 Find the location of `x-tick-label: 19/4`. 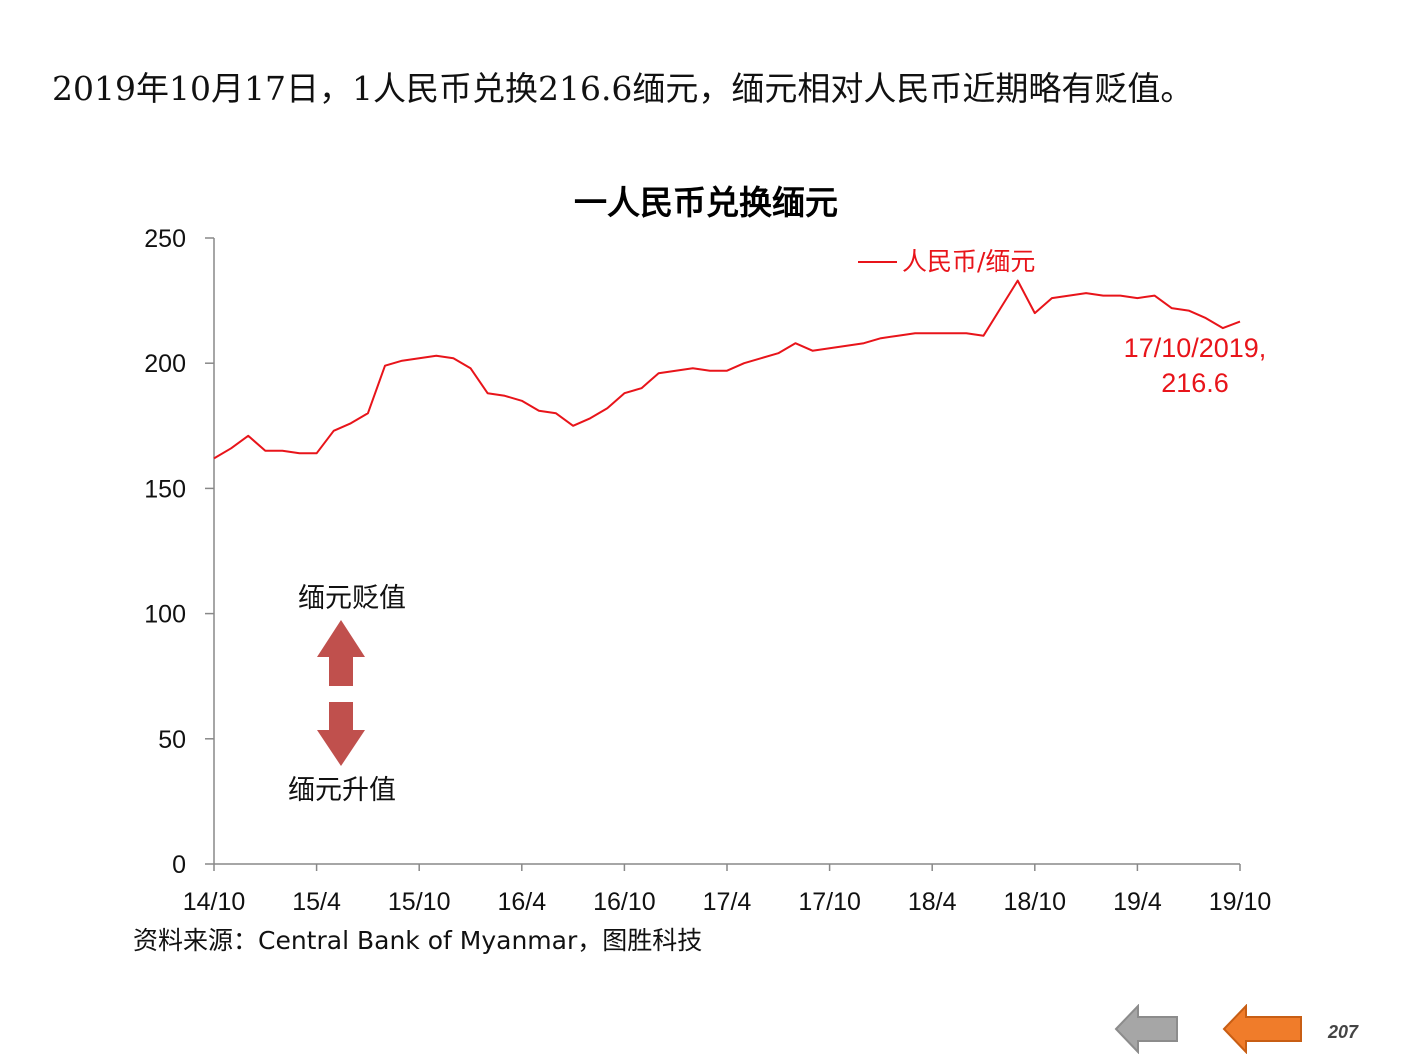

x-tick-label: 19/4 is located at coordinates (1137, 902).